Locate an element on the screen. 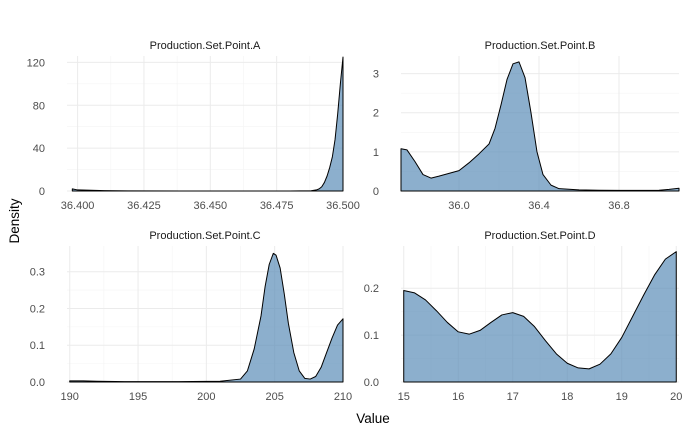  panel-title: Production.Set.Point.B is located at coordinates (540, 46).